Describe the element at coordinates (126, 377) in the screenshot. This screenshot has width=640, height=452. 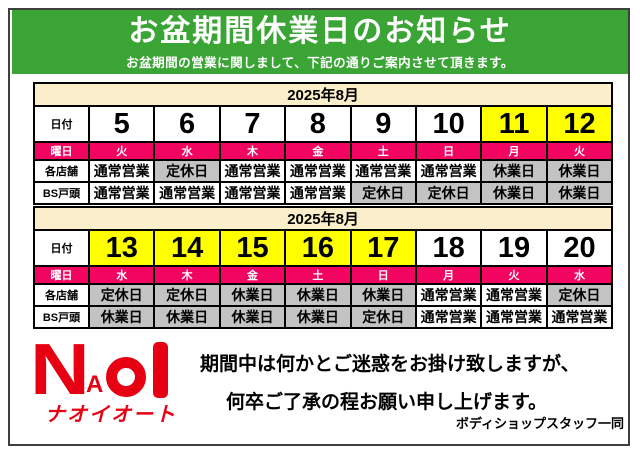
I see `logo-letter-o-ring` at that location.